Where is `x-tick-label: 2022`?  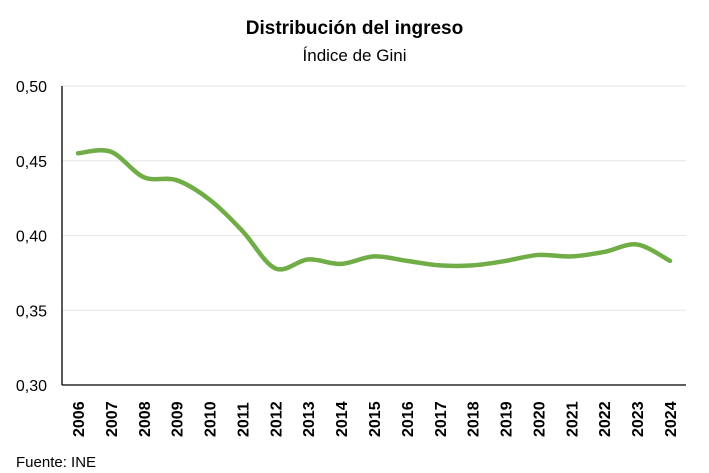
x-tick-label: 2022 is located at coordinates (605, 419).